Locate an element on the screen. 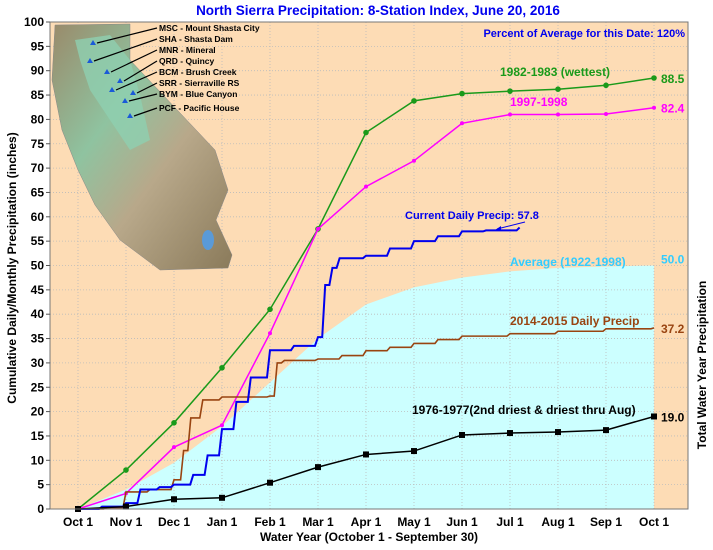 This screenshot has height=550, width=713. x-tick-label: Feb 1 is located at coordinates (270, 522).